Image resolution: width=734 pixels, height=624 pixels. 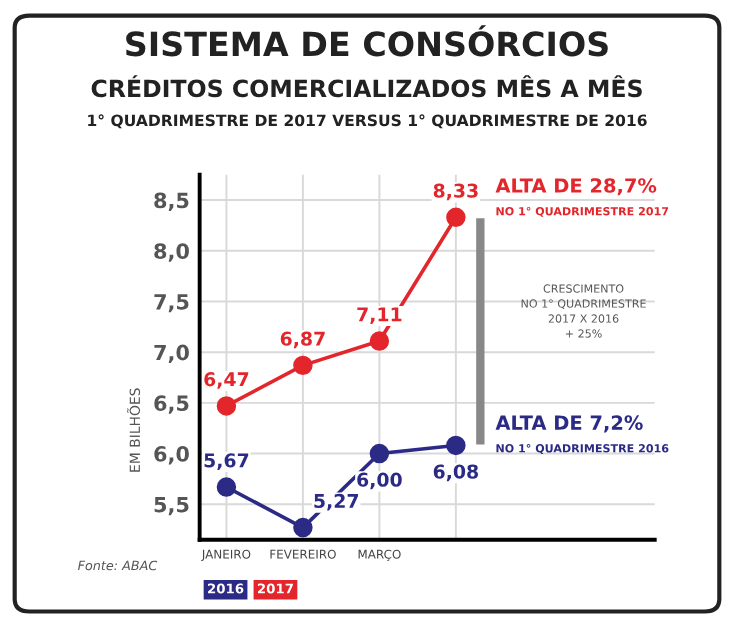 I want to click on y-tick-label: 6,5, so click(x=171, y=404).